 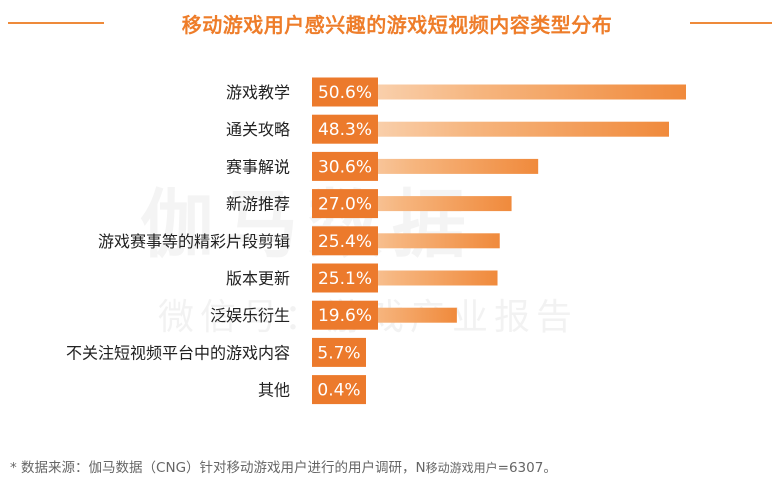 I want to click on category-label: 泛娱乐衍生, so click(x=250, y=315).